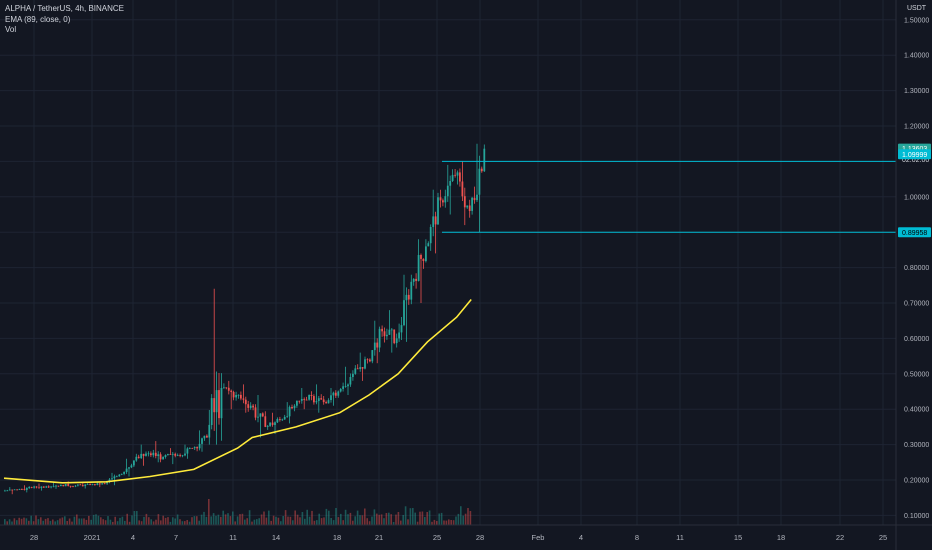 The image size is (932, 550). What do you see at coordinates (65, 8) in the screenshot?
I see `symbol-legend: ALPHA / TetherUS, 4h, BINANCE` at bounding box center [65, 8].